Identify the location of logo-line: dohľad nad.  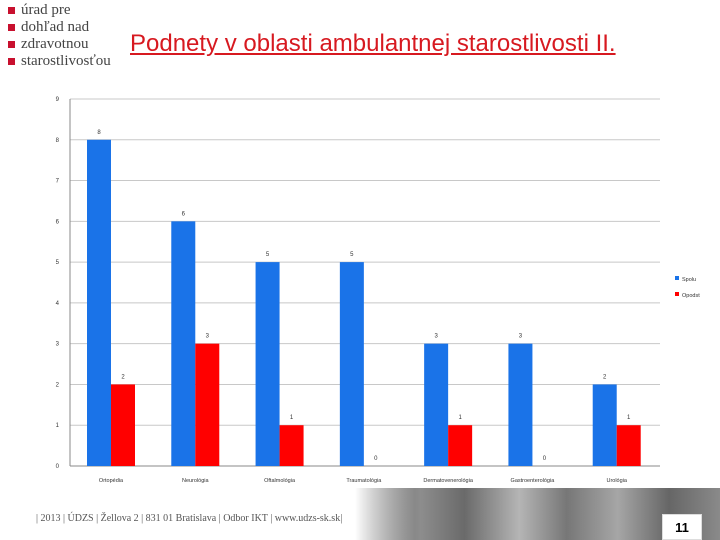
(68, 27).